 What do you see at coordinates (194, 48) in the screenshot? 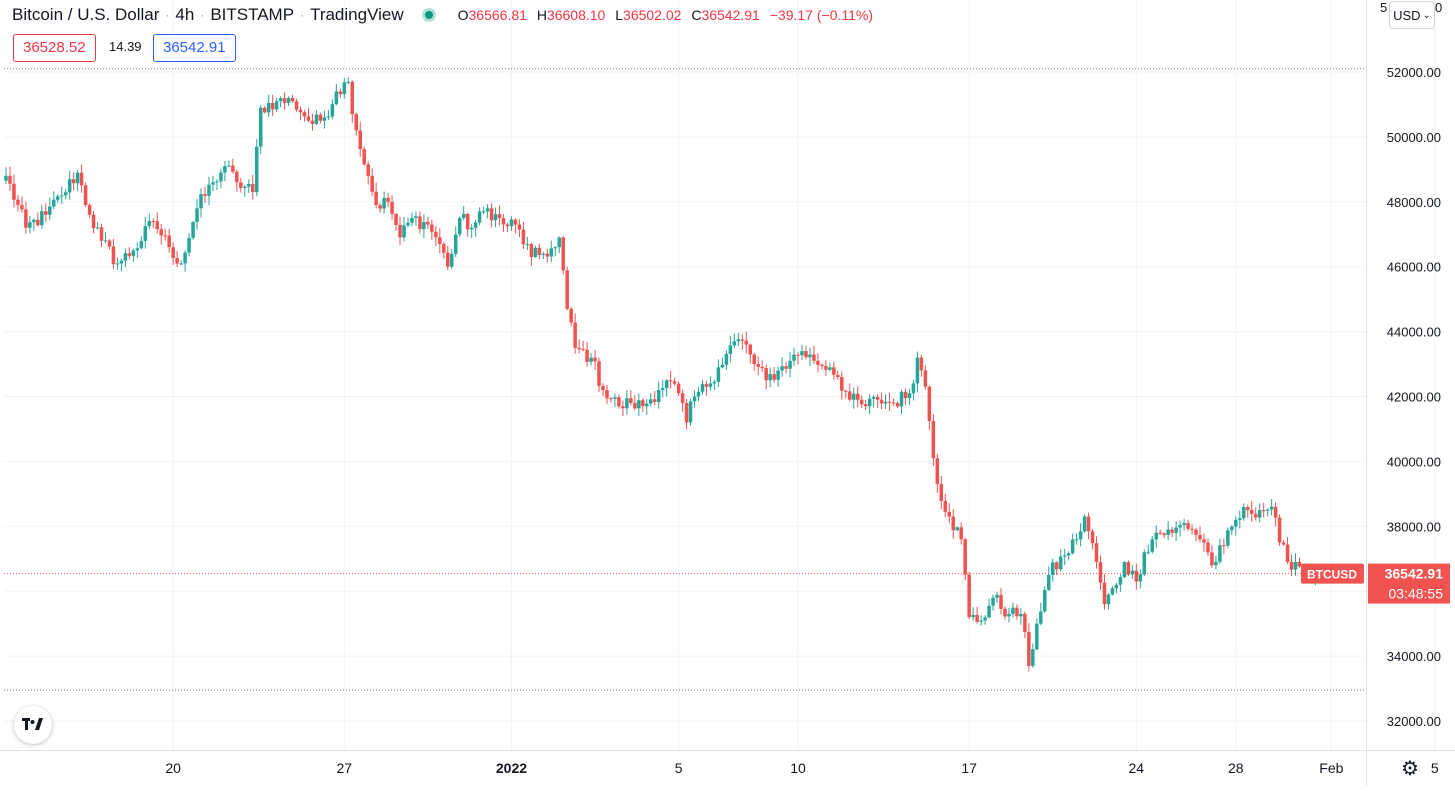
I see `buy-price-button: 36542.91` at bounding box center [194, 48].